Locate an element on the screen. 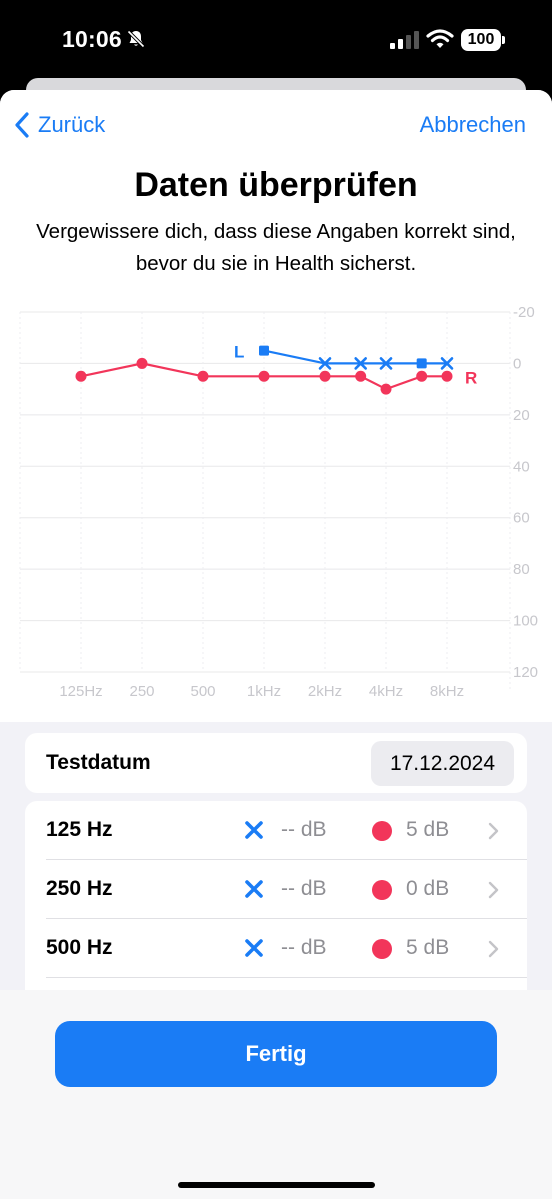 The image size is (552, 1199). status-bar: 10:06 100 is located at coordinates (276, 40).